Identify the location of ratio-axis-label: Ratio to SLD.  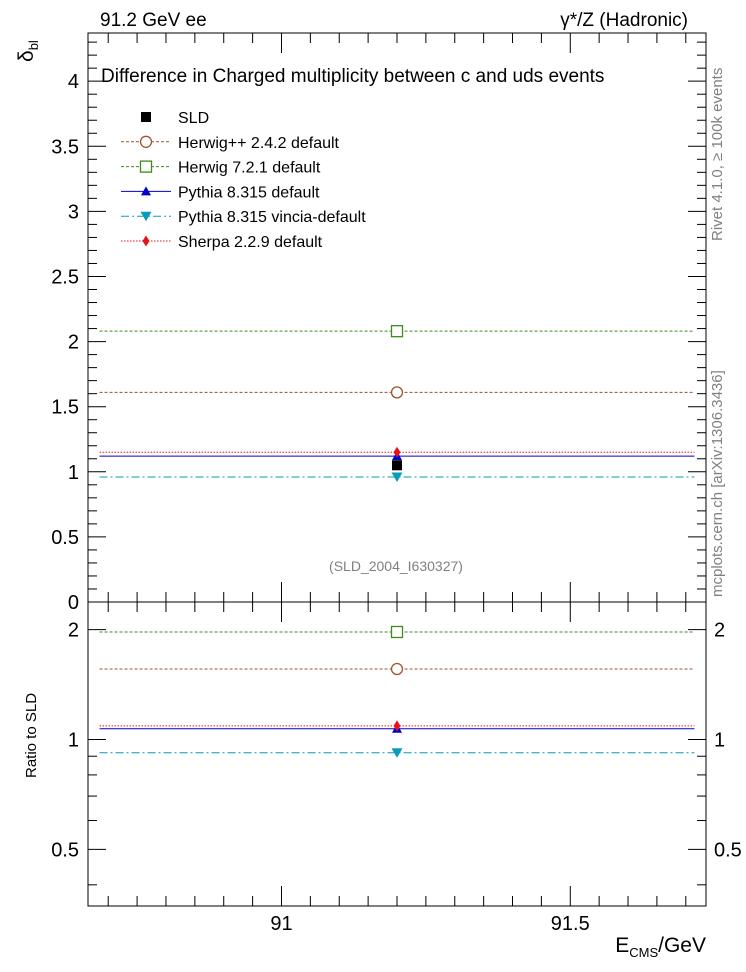
(31, 735).